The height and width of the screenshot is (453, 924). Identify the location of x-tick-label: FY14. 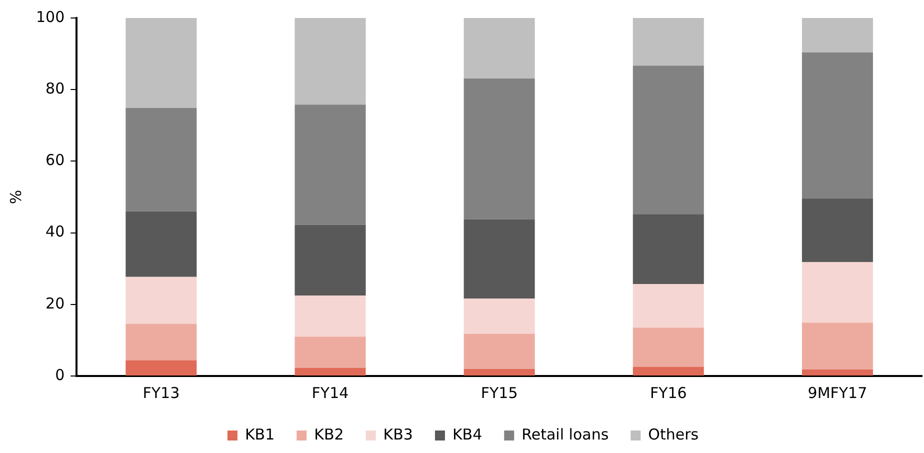
(330, 393).